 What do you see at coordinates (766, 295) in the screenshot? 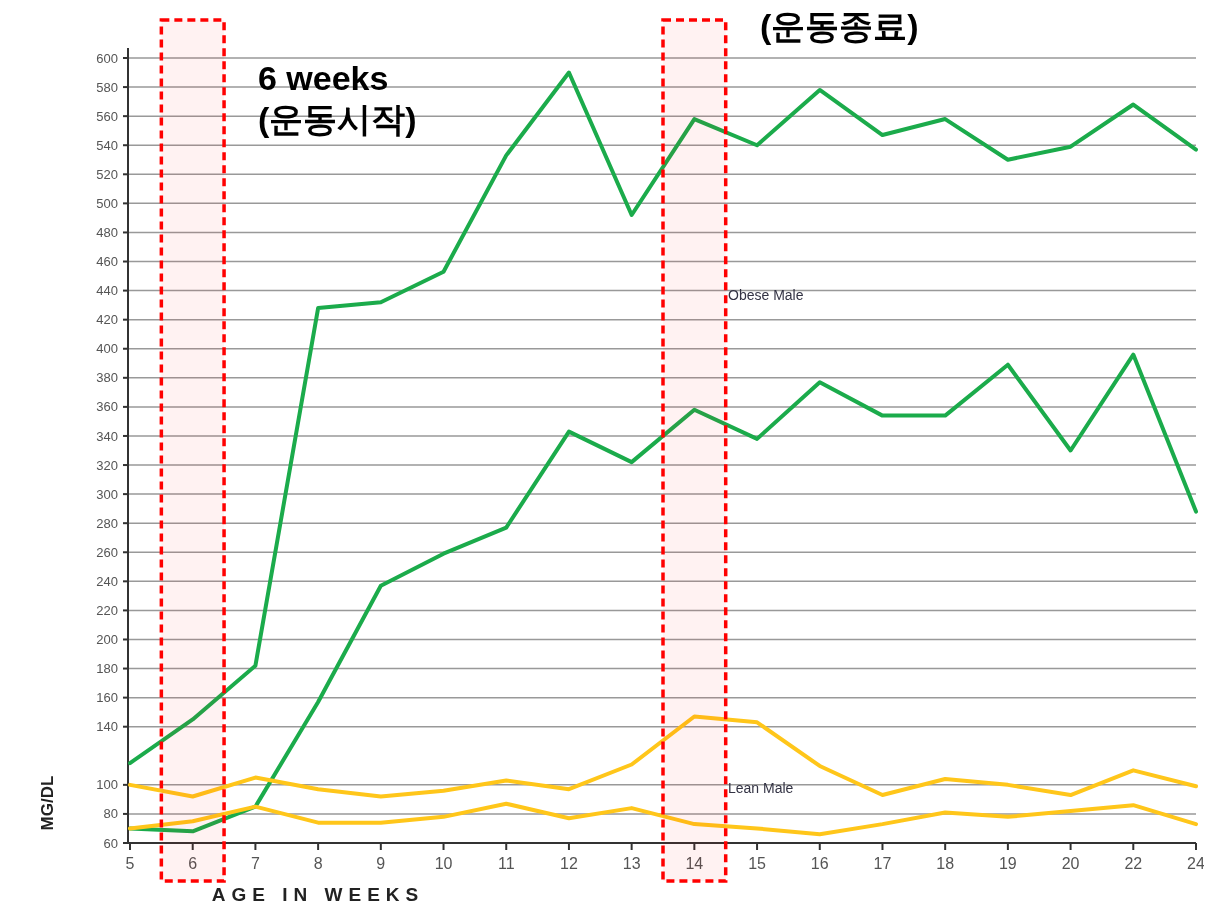
I see `annotation: Obese Male` at bounding box center [766, 295].